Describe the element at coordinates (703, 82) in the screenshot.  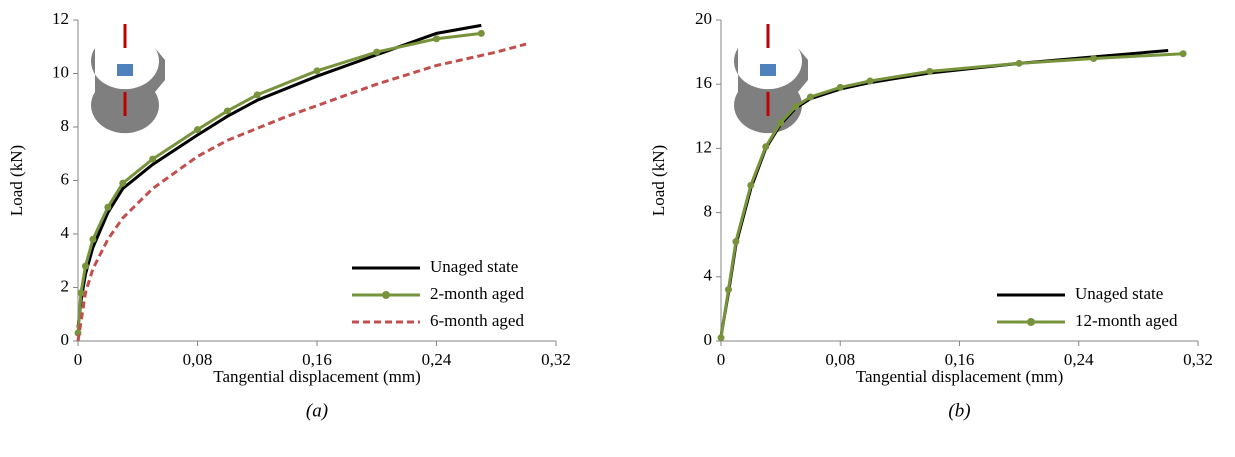
I see `y-tick-label: 16` at that location.